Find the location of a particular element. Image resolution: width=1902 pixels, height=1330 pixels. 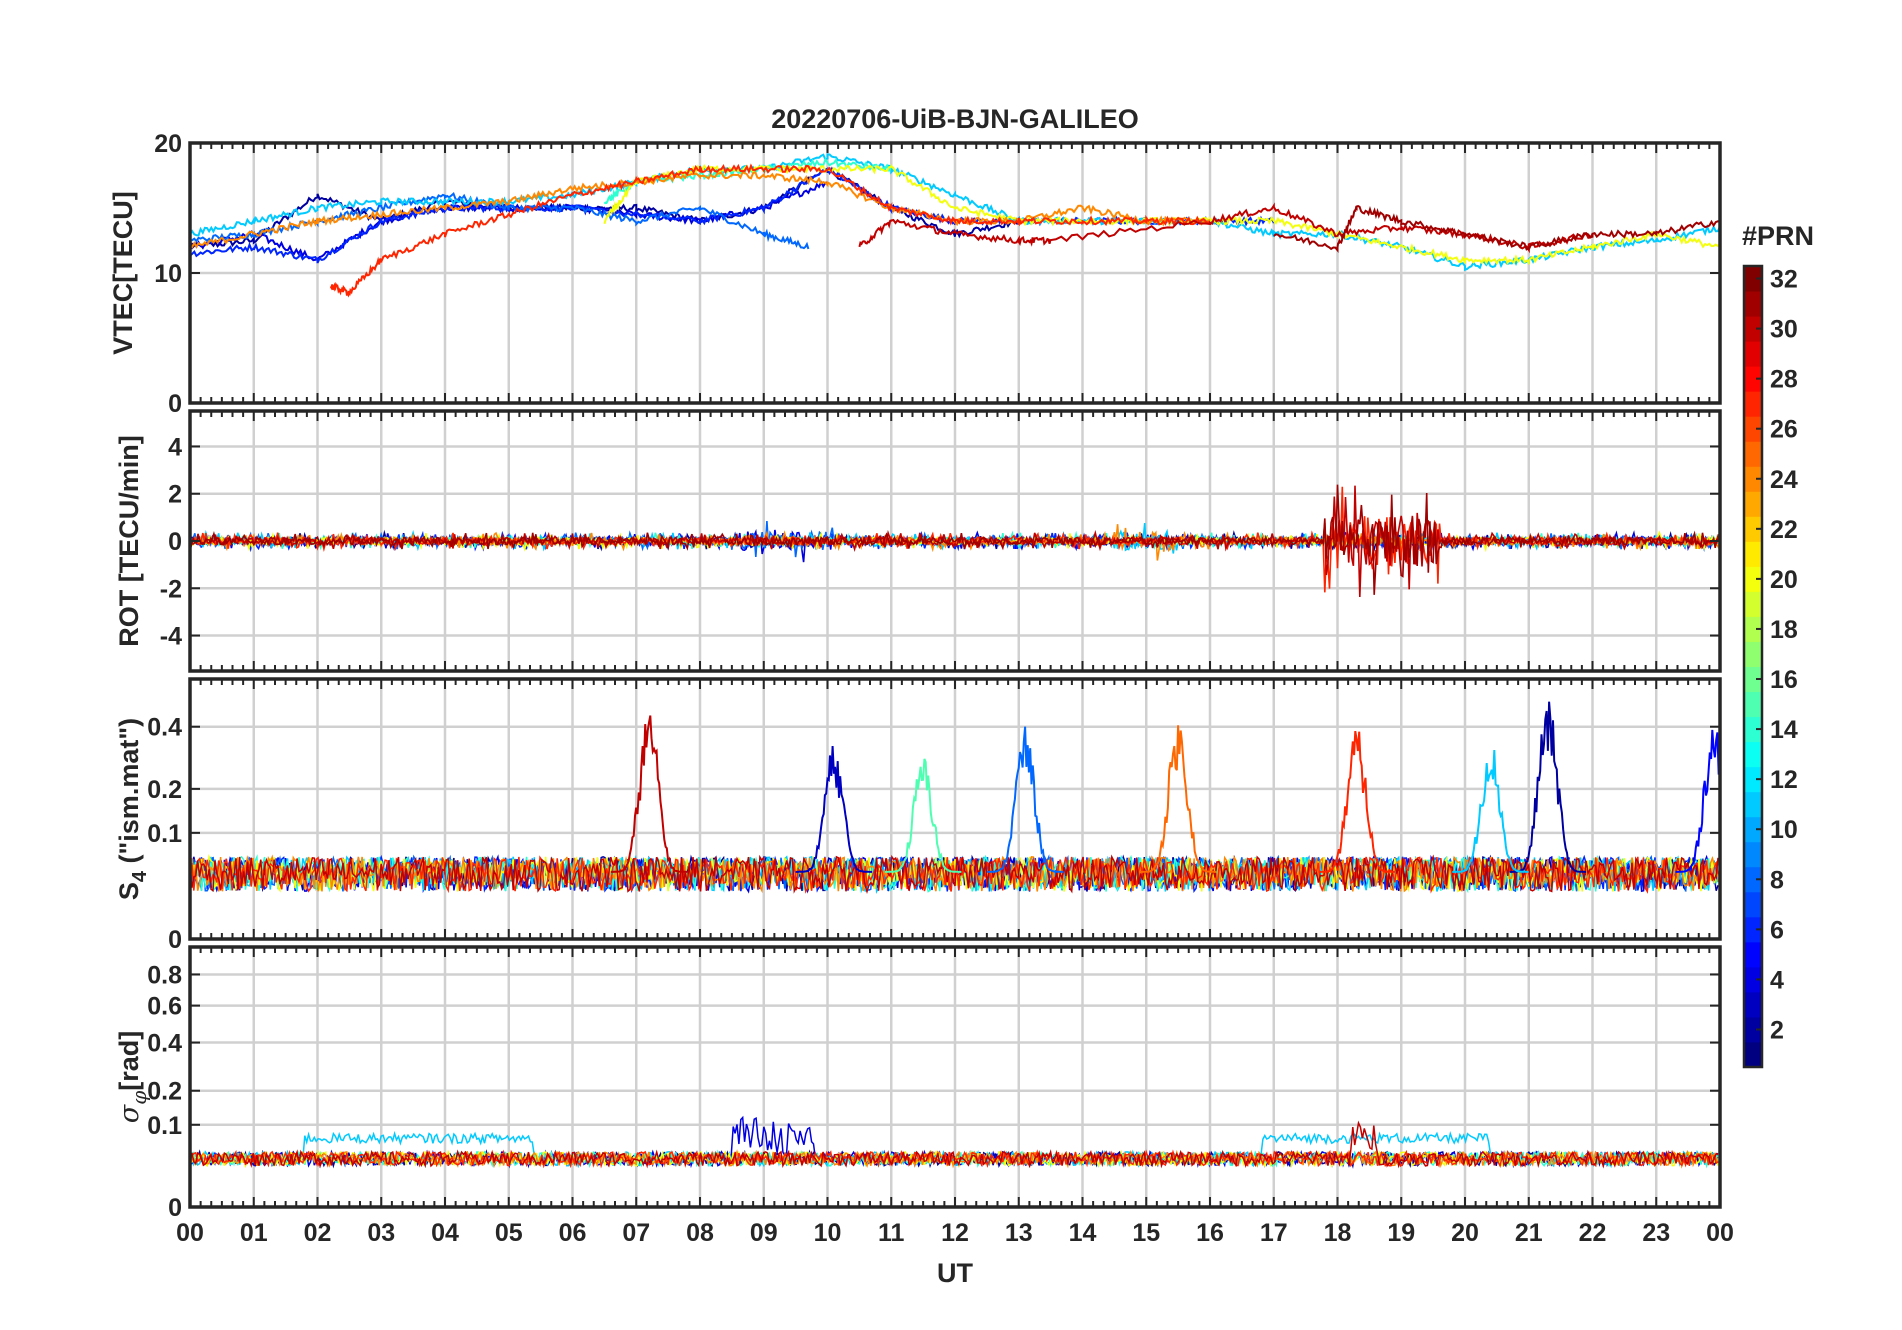

colorbar-tick-label: 24 is located at coordinates (1784, 480).